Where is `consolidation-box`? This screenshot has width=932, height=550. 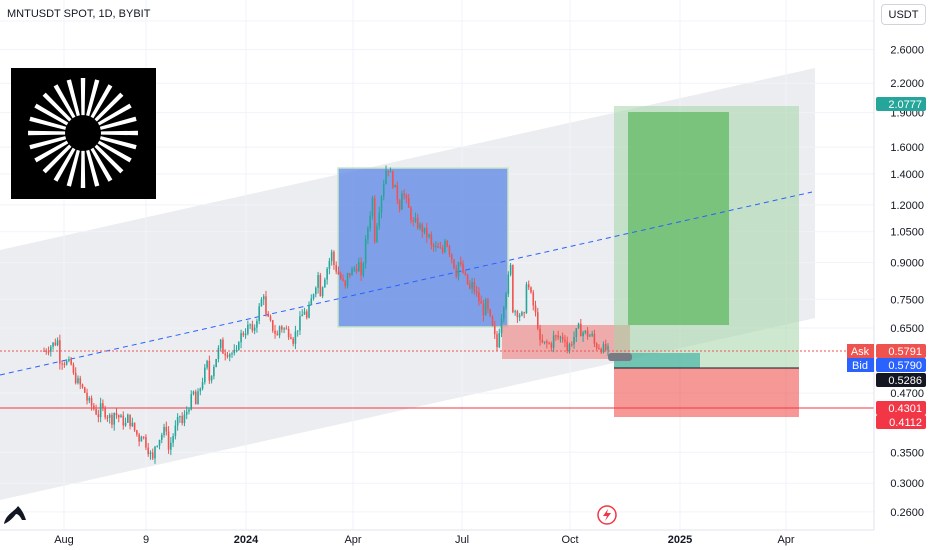
consolidation-box is located at coordinates (423, 247).